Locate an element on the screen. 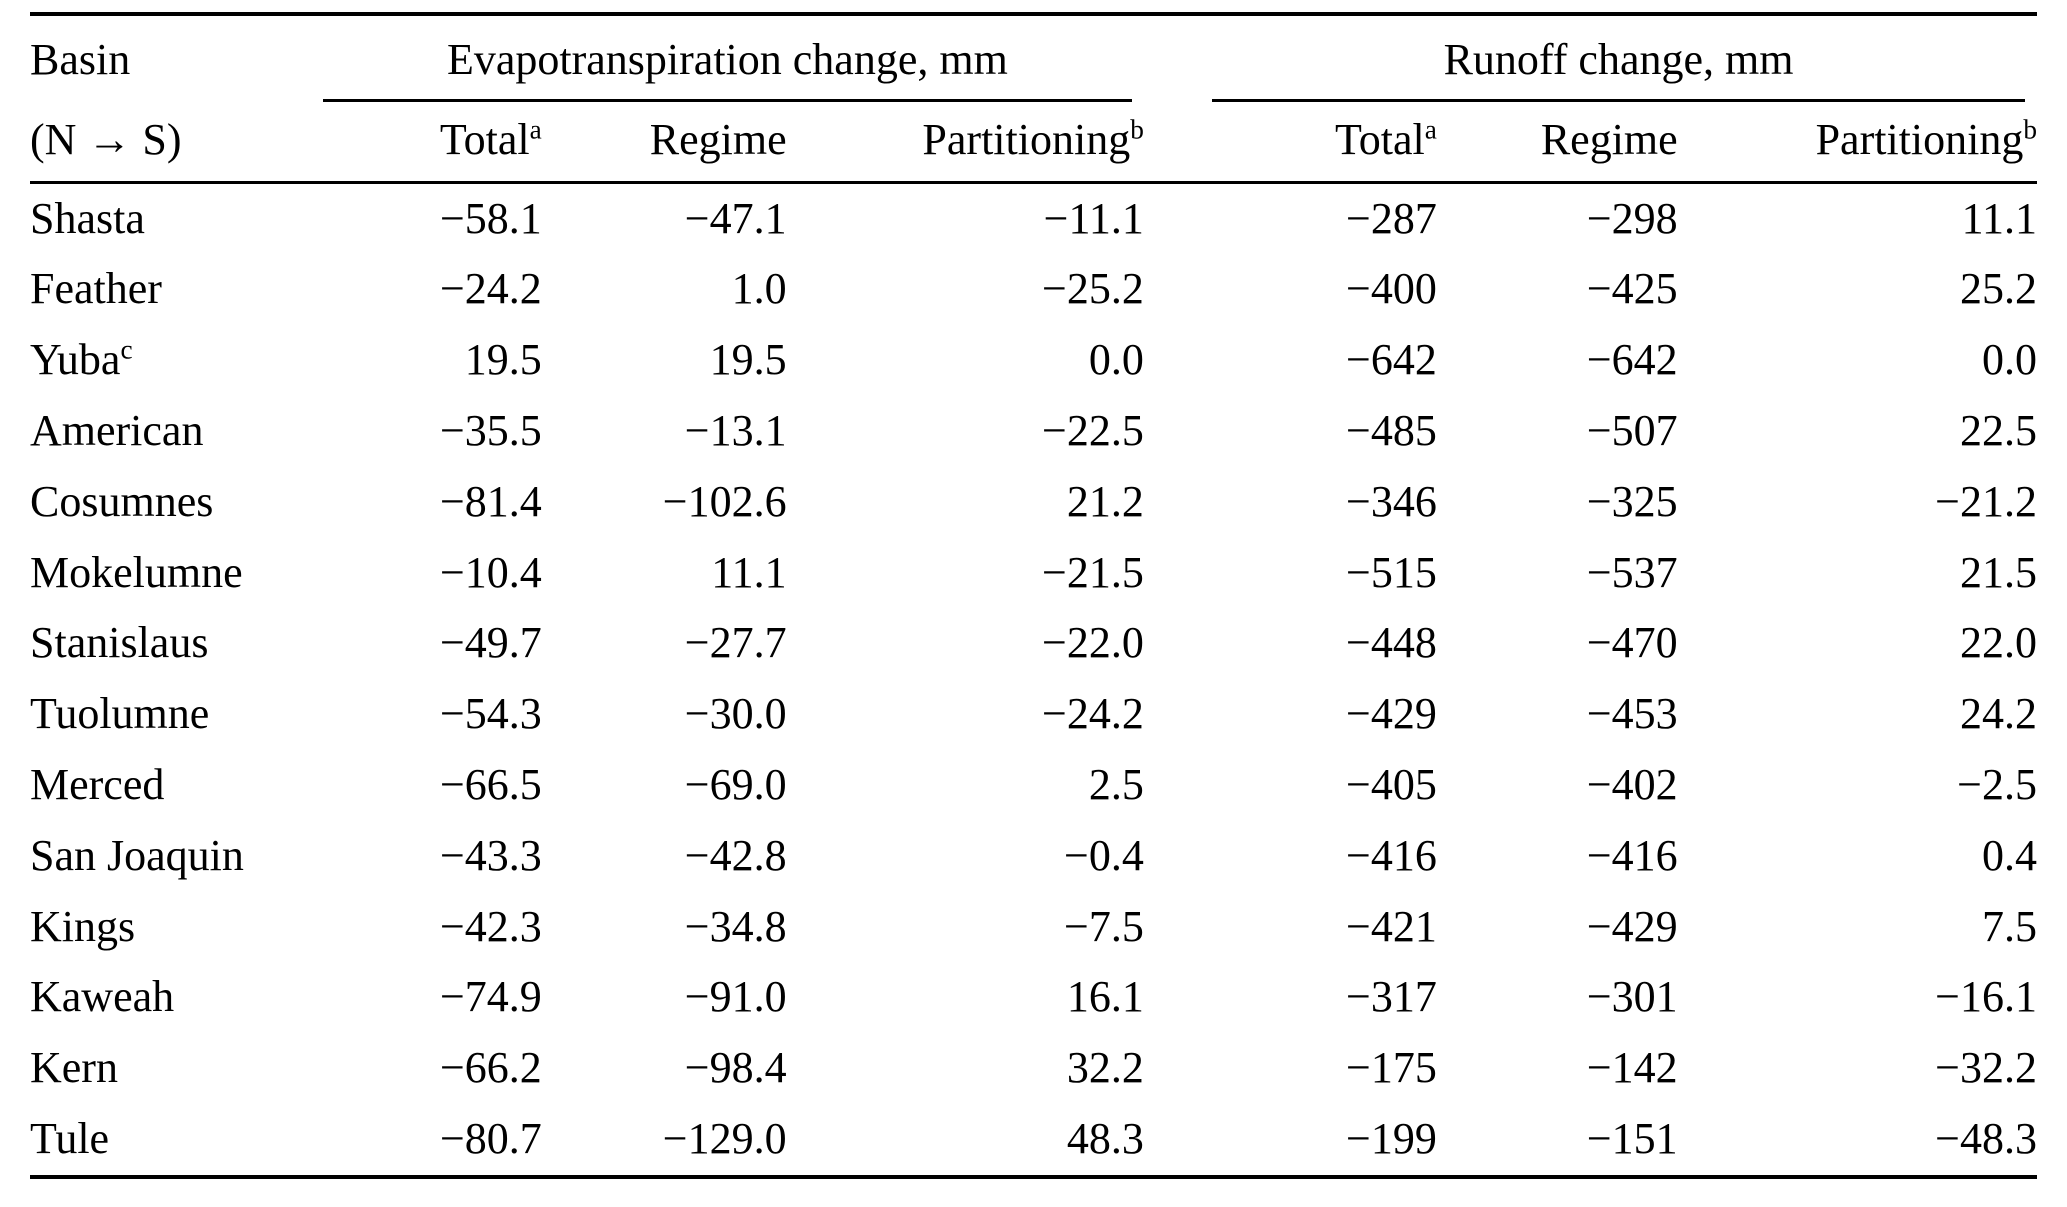 The width and height of the screenshot is (2067, 1207). value-cell: −98.4 is located at coordinates (735, 1068).